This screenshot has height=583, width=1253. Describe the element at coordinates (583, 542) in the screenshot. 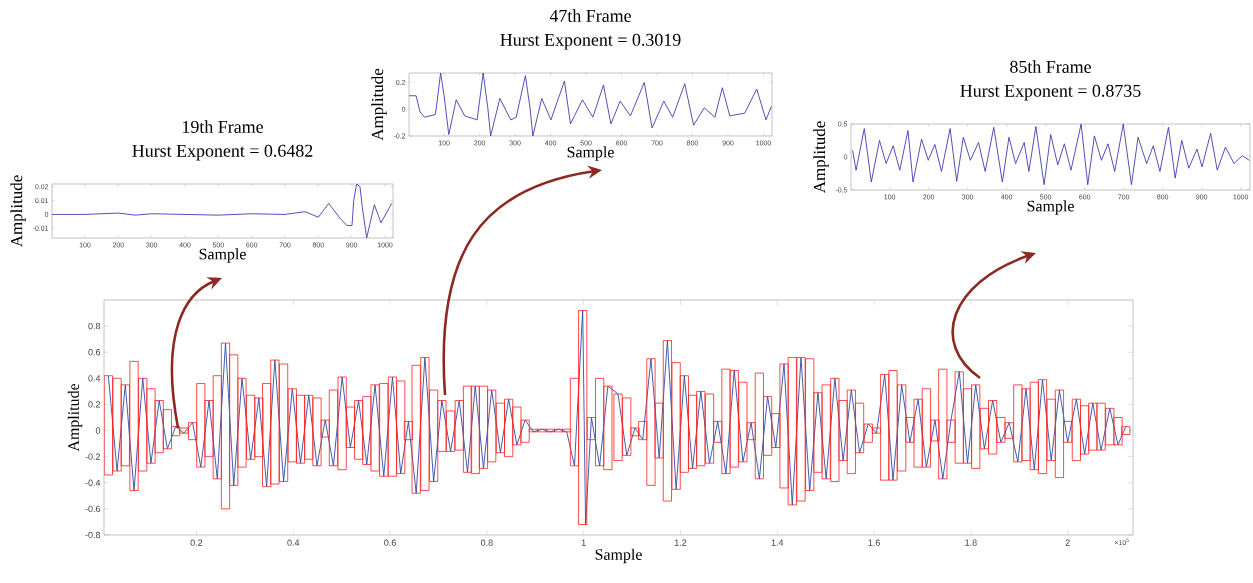

I see `x-tick-label: 1` at that location.